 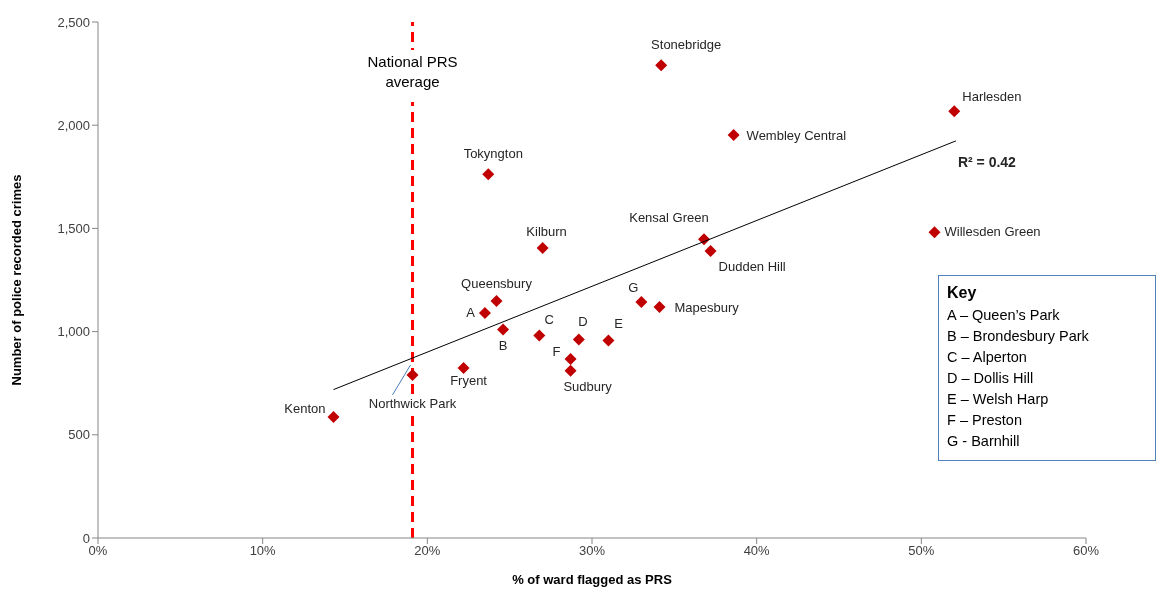 What do you see at coordinates (469, 380) in the screenshot?
I see `annotation: Fryent` at bounding box center [469, 380].